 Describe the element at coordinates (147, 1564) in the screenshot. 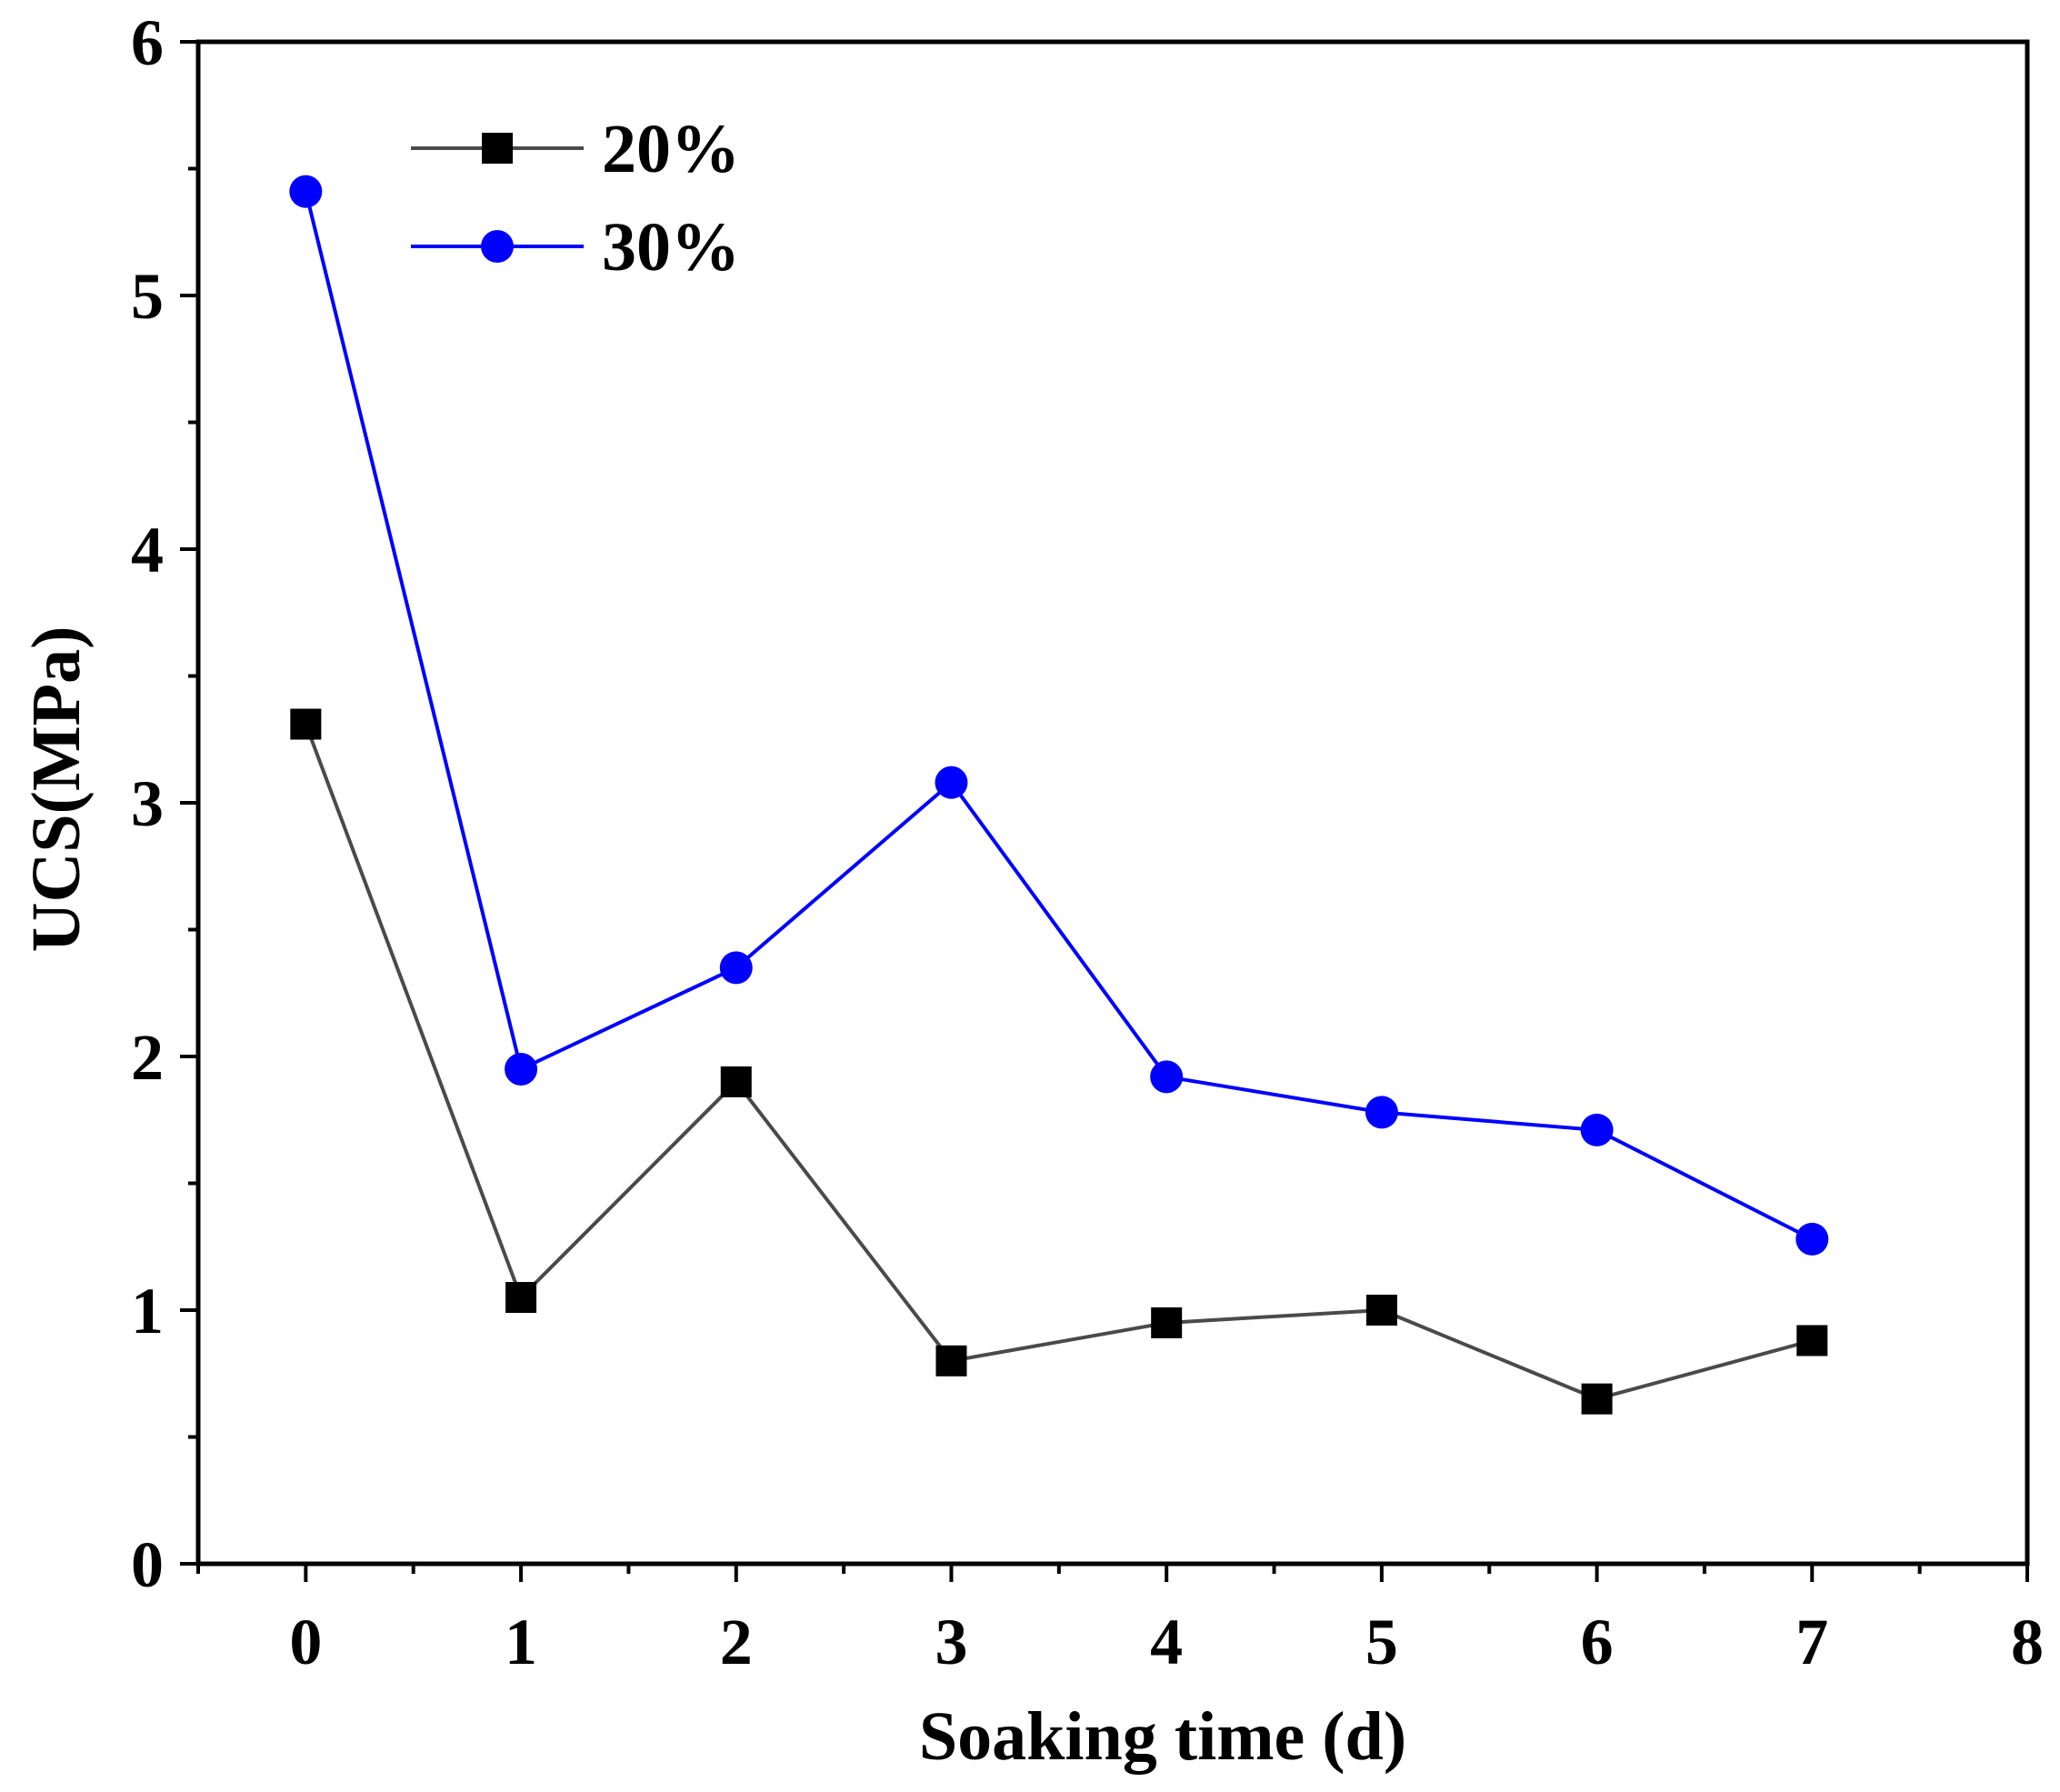

I see `y-tick-label: 0` at that location.